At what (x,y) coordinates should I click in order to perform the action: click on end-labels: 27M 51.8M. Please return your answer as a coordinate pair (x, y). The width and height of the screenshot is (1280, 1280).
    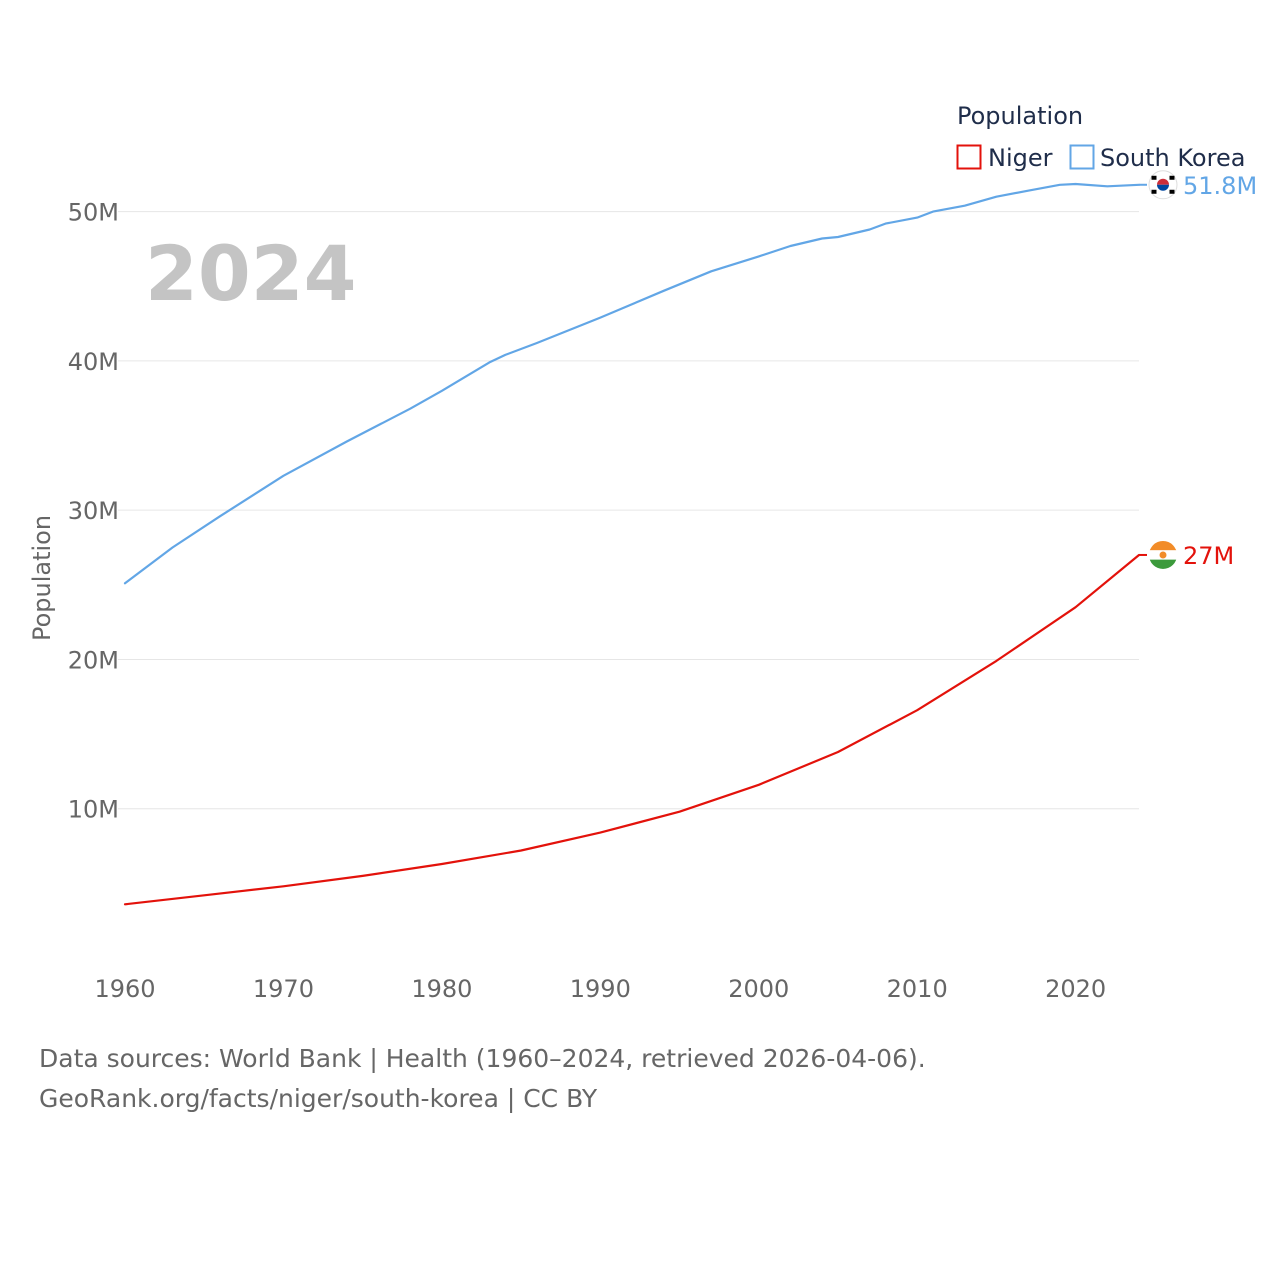
    Looking at the image, I should click on (1198, 370).